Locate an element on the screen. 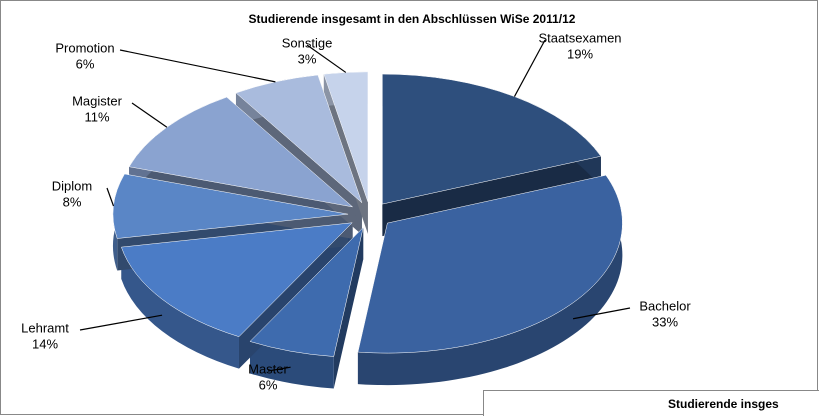 The image size is (819, 416). annotation: Studierende insges is located at coordinates (723, 404).